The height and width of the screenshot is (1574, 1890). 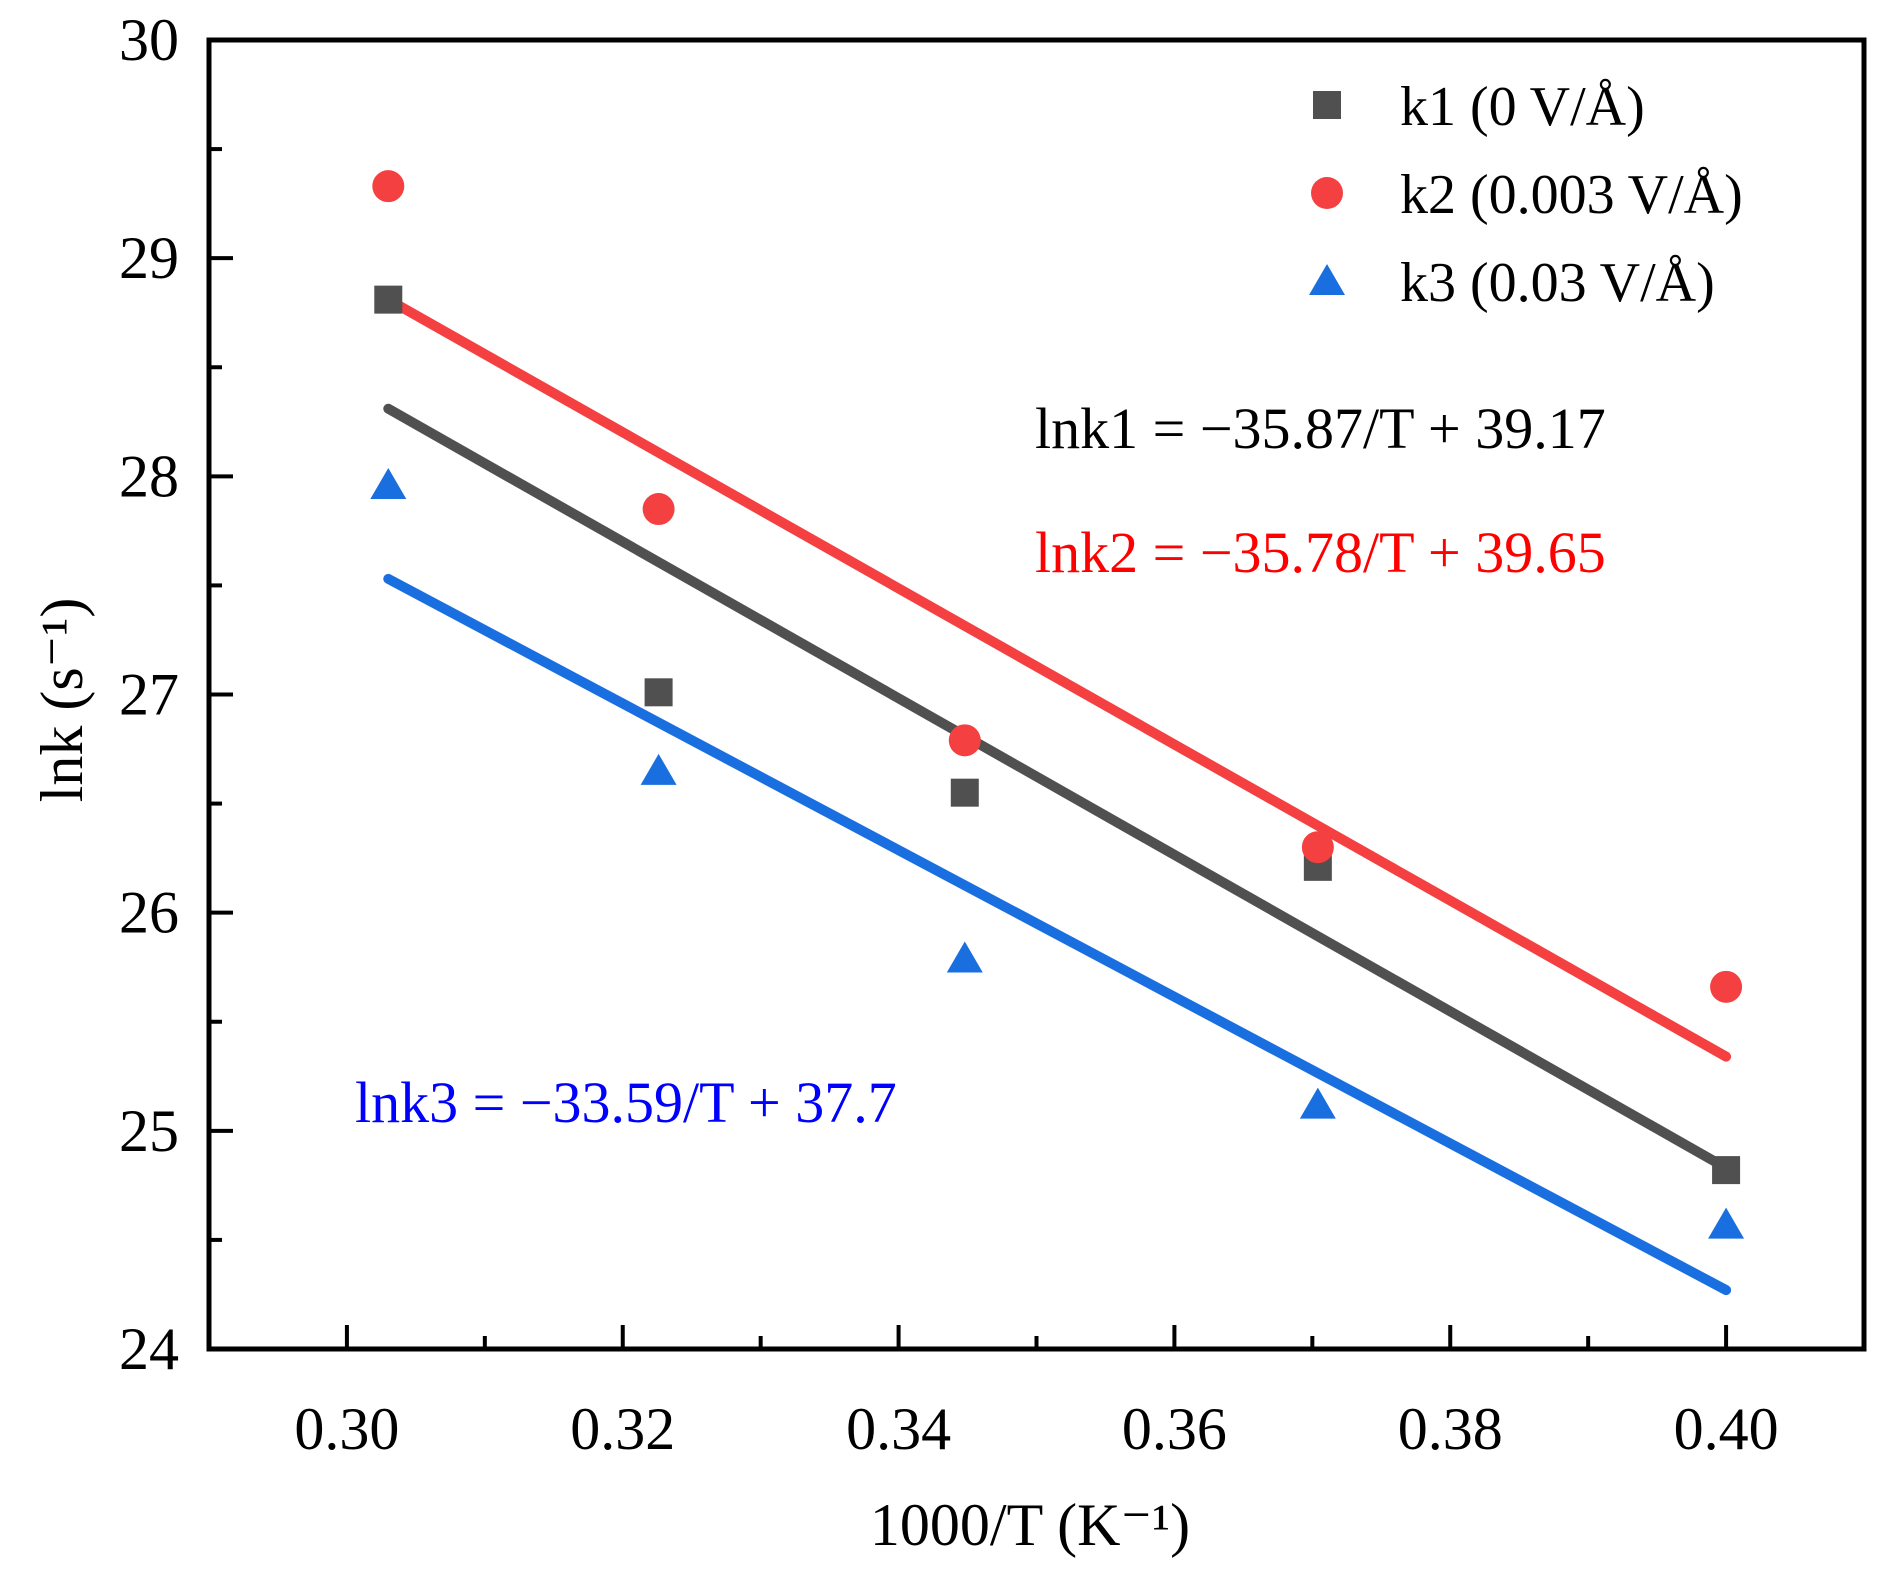 I want to click on x-tick-label: 0.40, so click(x=1726, y=1429).